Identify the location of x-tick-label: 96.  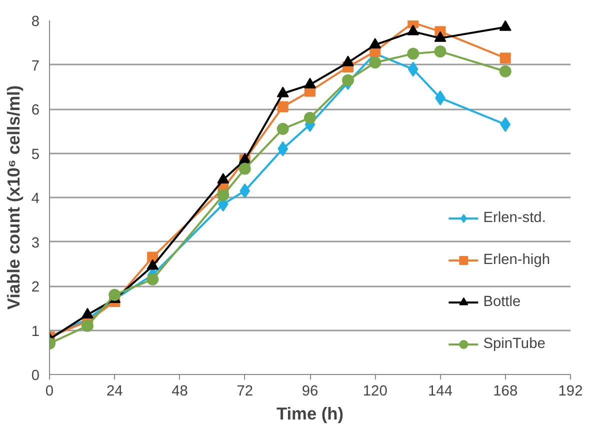
(310, 392).